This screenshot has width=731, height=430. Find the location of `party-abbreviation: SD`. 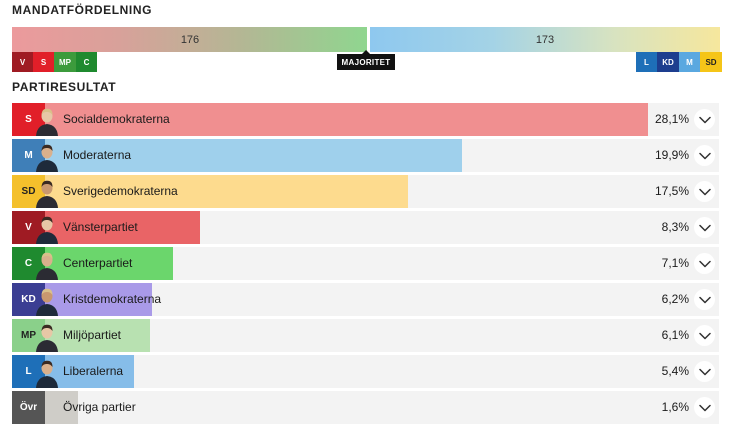

party-abbreviation: SD is located at coordinates (28, 191).